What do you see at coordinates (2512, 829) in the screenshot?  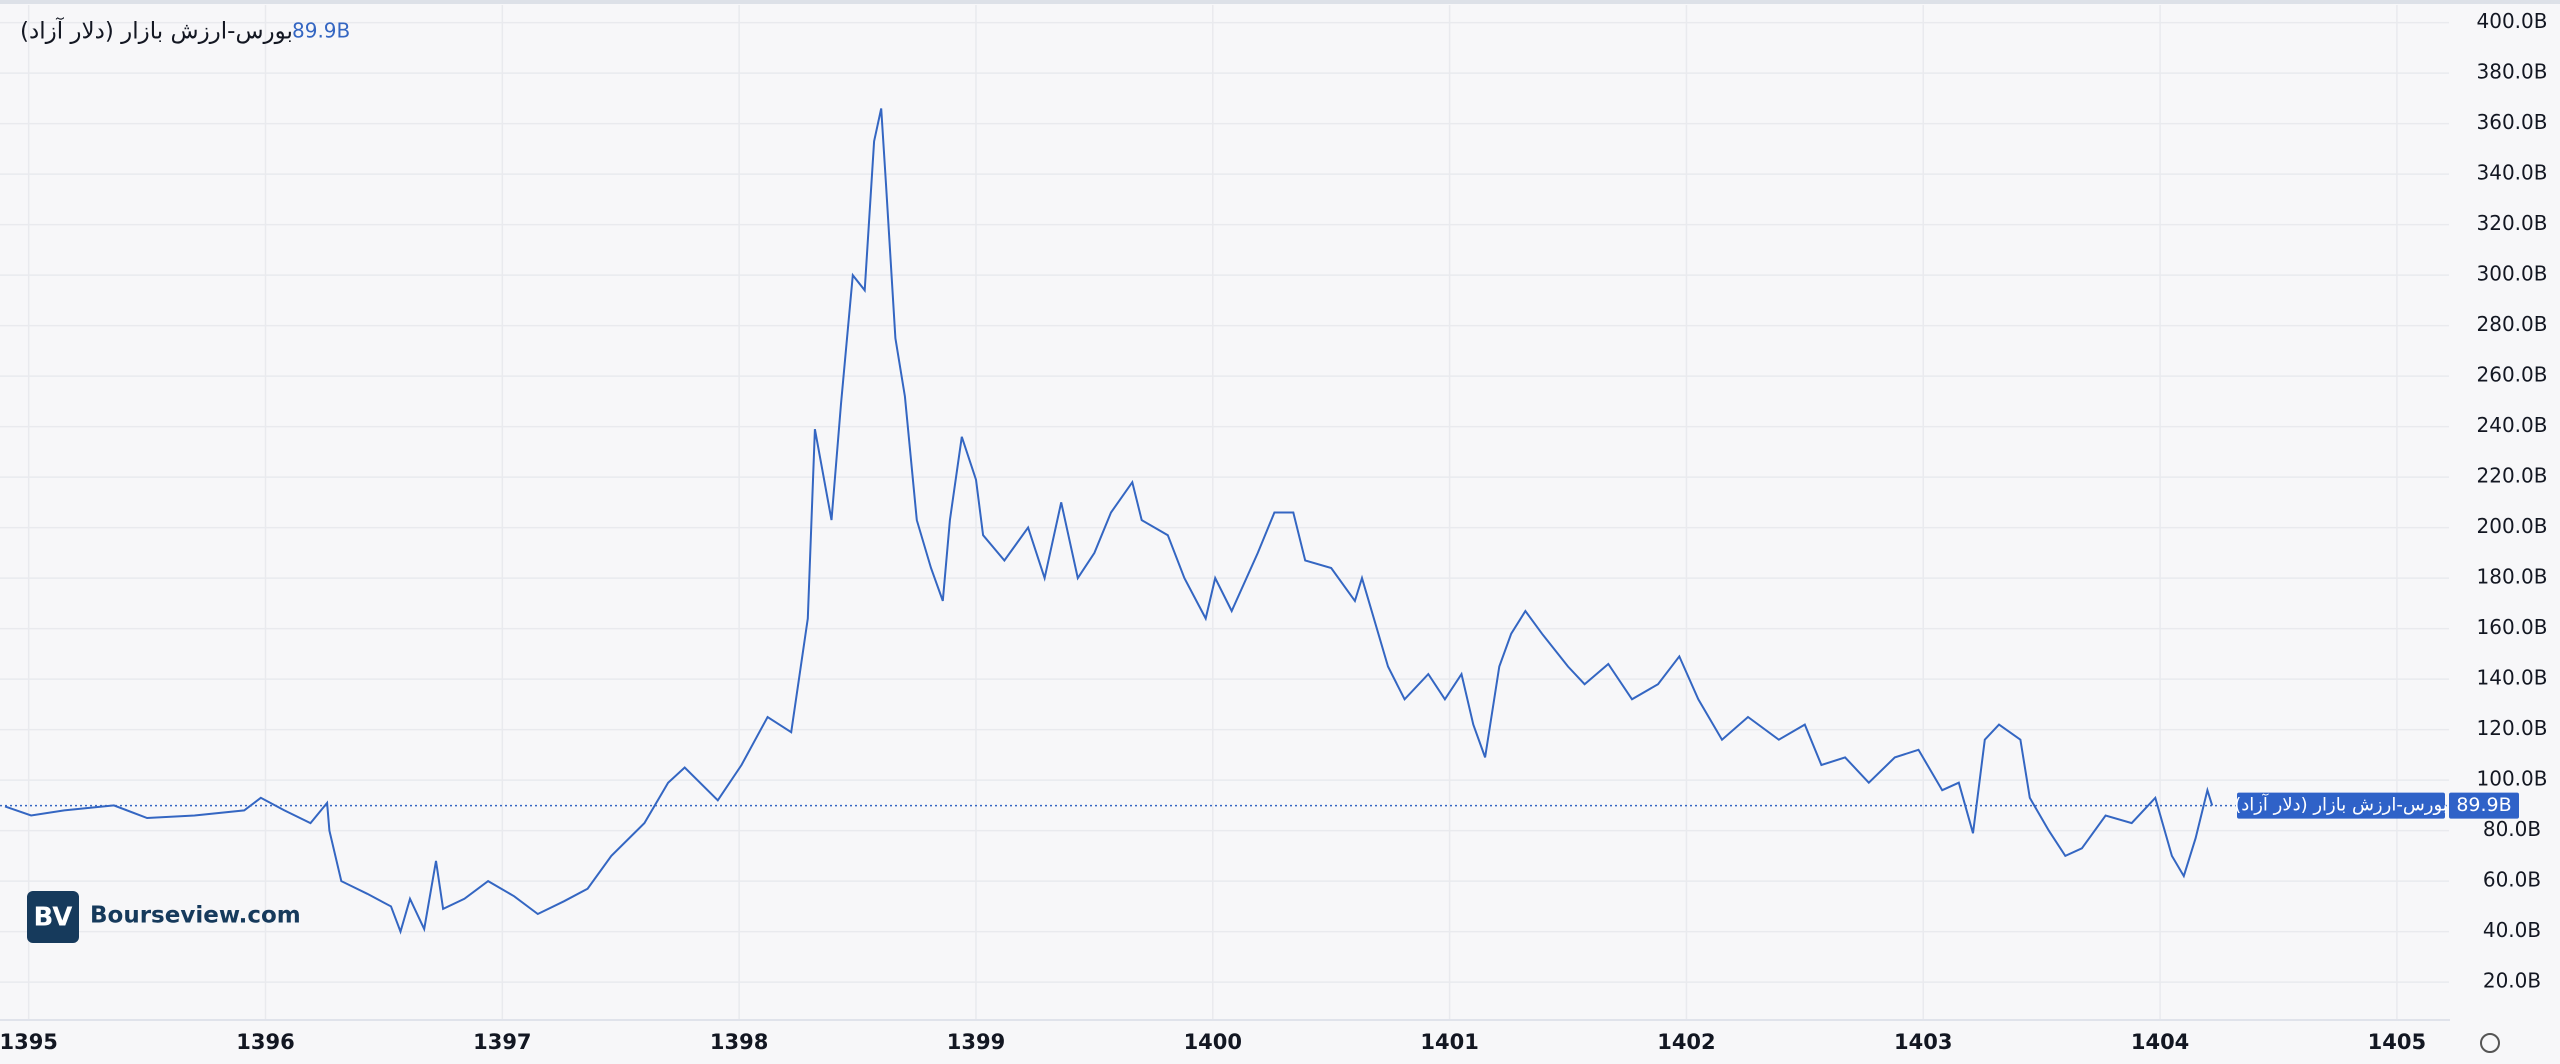 I see `y-tick-label: 80.0B` at bounding box center [2512, 829].